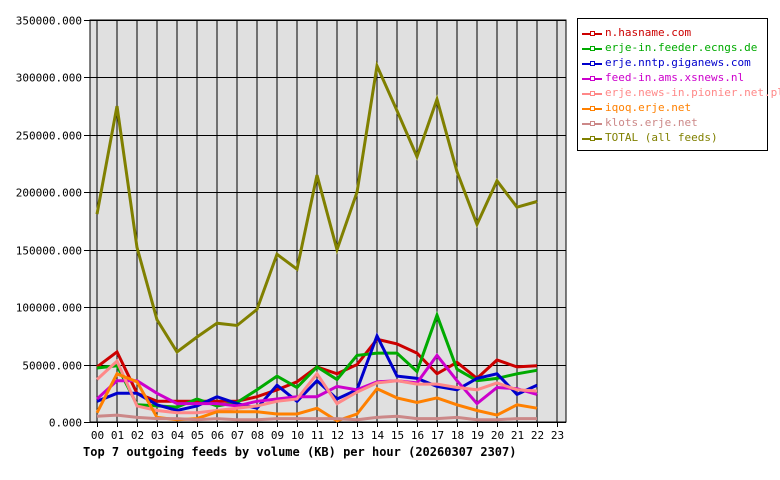 The height and width of the screenshot is (480, 780). Describe the element at coordinates (681, 47) in the screenshot. I see `legend-label: erje-in.feeder.ecngs.de` at that location.